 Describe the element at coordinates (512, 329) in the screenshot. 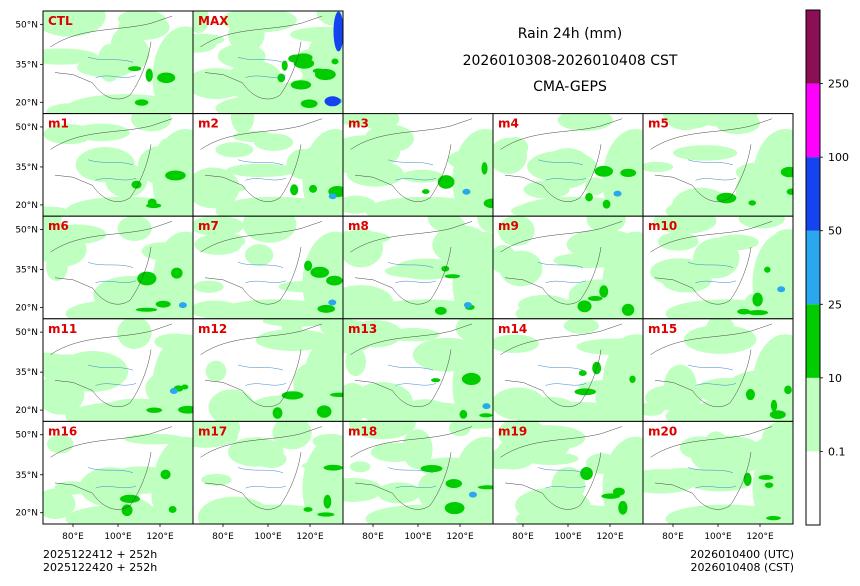

I see `panel-label: m14` at that location.